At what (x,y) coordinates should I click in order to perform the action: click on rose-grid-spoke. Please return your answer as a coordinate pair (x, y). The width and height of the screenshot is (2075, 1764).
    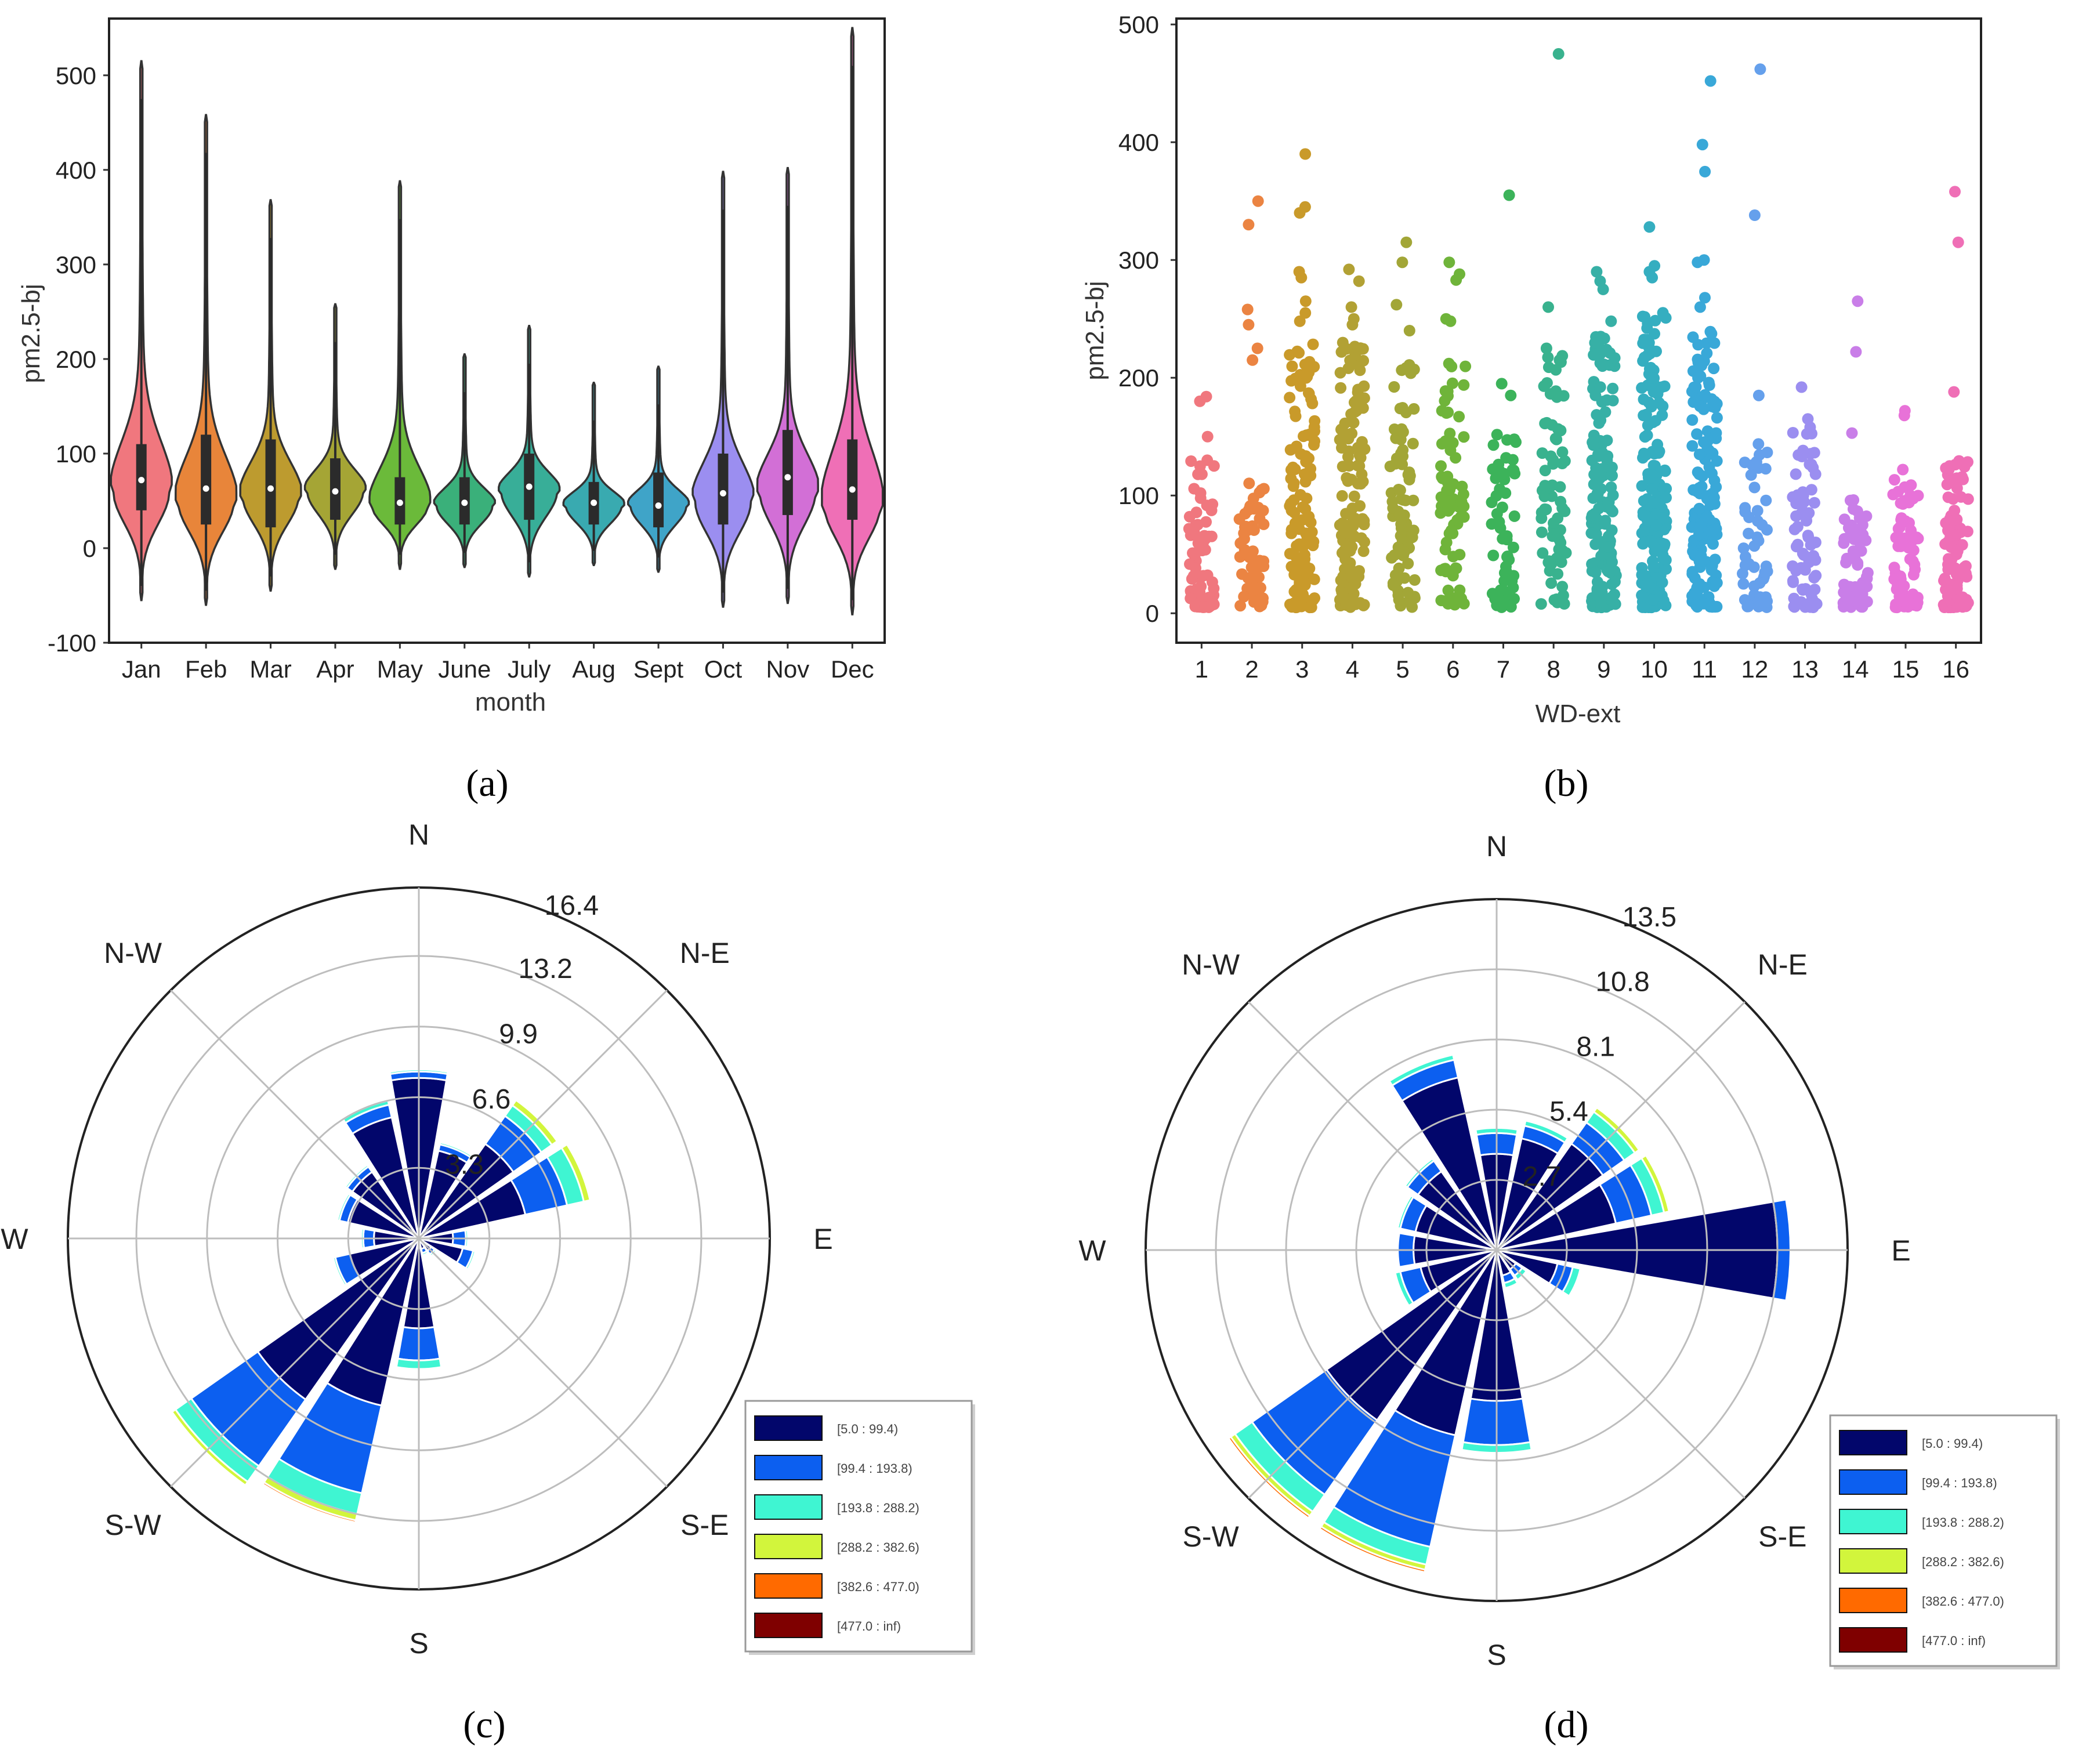
    Looking at the image, I should click on (295, 1362).